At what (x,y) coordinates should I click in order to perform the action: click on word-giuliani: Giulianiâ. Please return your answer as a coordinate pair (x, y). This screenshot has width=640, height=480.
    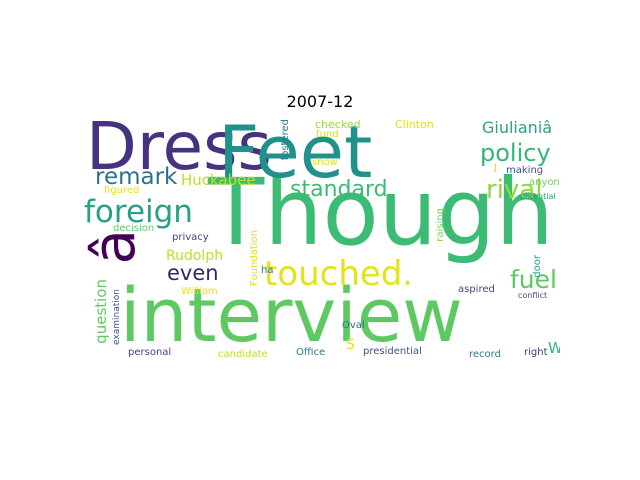
    Looking at the image, I should click on (517, 127).